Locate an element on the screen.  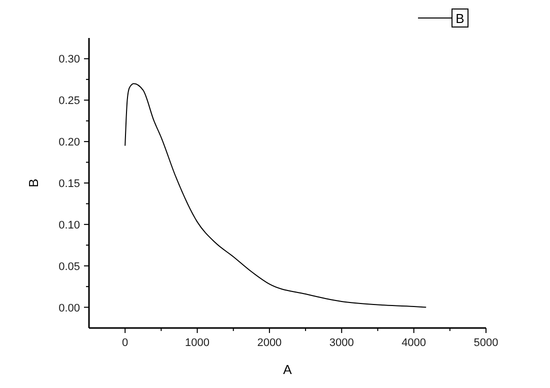
x-tick-label: 0 is located at coordinates (125, 343).